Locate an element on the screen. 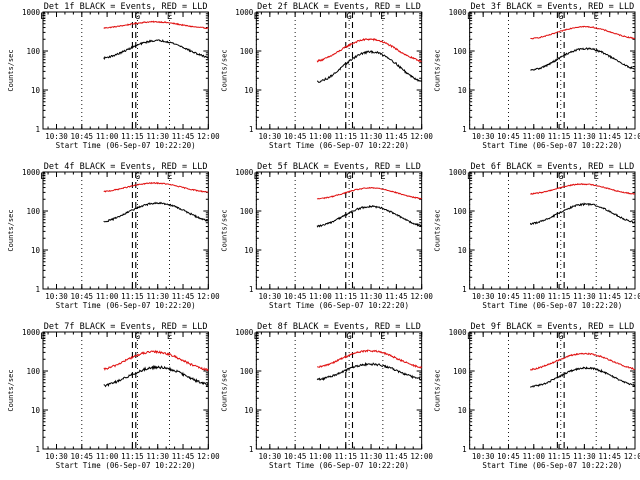 This screenshot has height=480, width=640. panel-title: Det 2f BLACK = Events, RED = LLD is located at coordinates (339, 7).